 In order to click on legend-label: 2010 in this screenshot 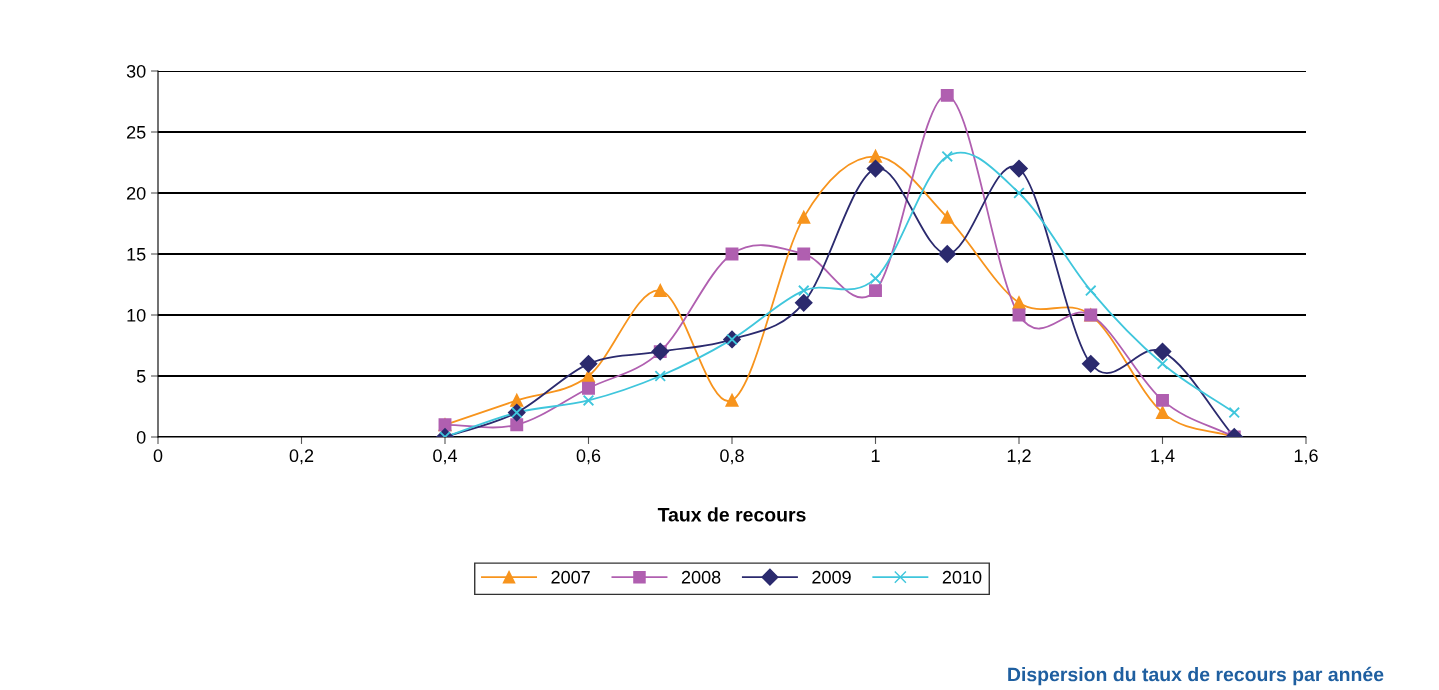, I will do `click(962, 577)`.